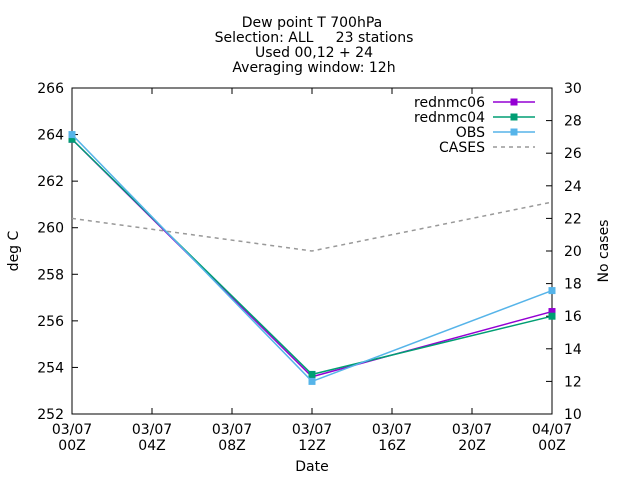 This screenshot has height=480, width=640. What do you see at coordinates (311, 467) in the screenshot?
I see `x-axis-label: Date` at bounding box center [311, 467].